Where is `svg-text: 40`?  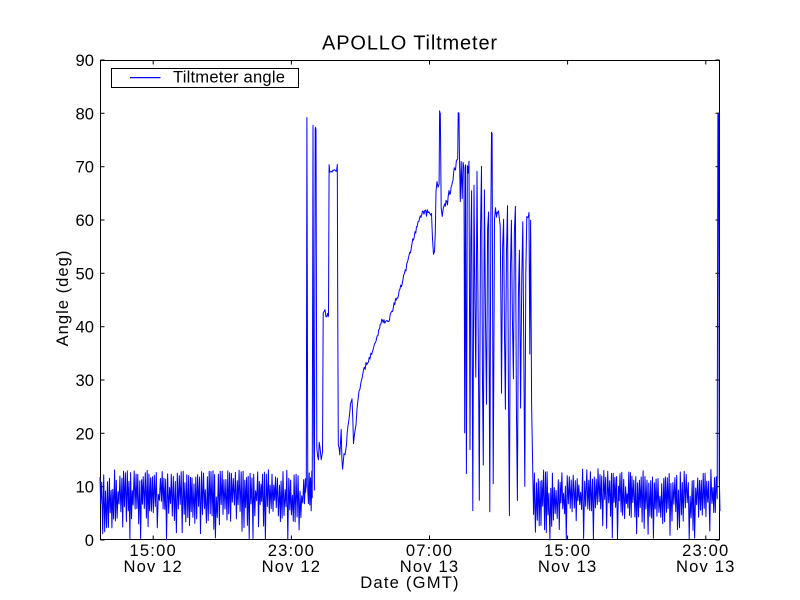
svg-text: 40 is located at coordinates (85, 327).